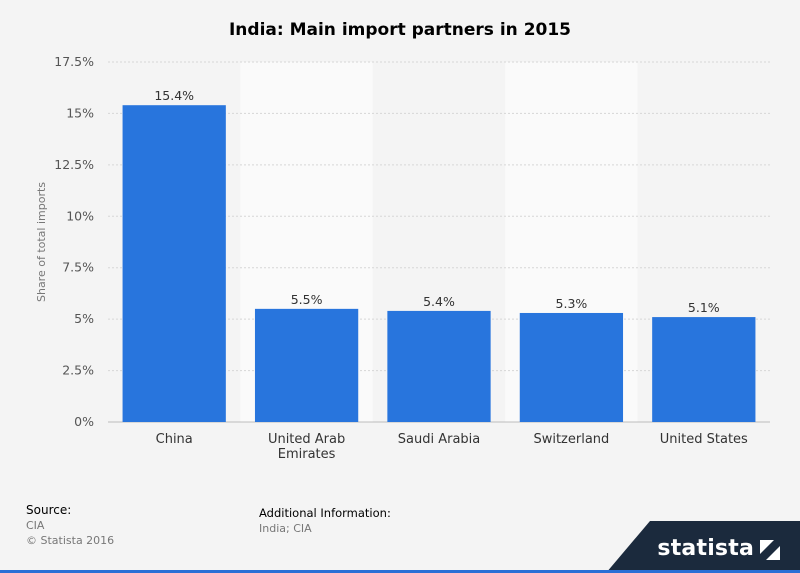  I want to click on y-tick-label: 7.5%, so click(78, 267).